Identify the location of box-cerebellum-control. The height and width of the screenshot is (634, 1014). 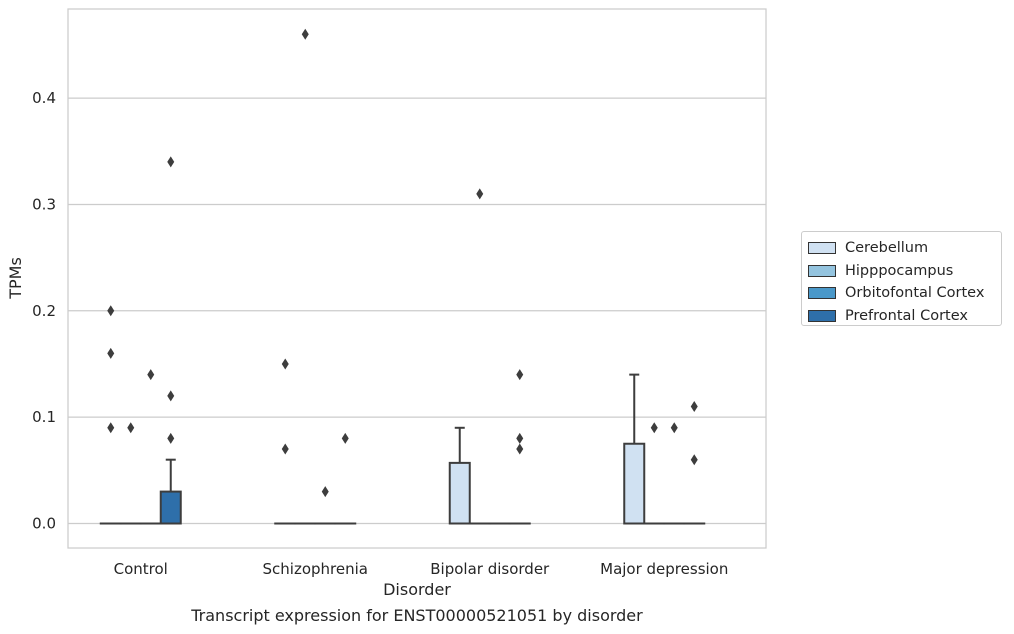
(110, 415).